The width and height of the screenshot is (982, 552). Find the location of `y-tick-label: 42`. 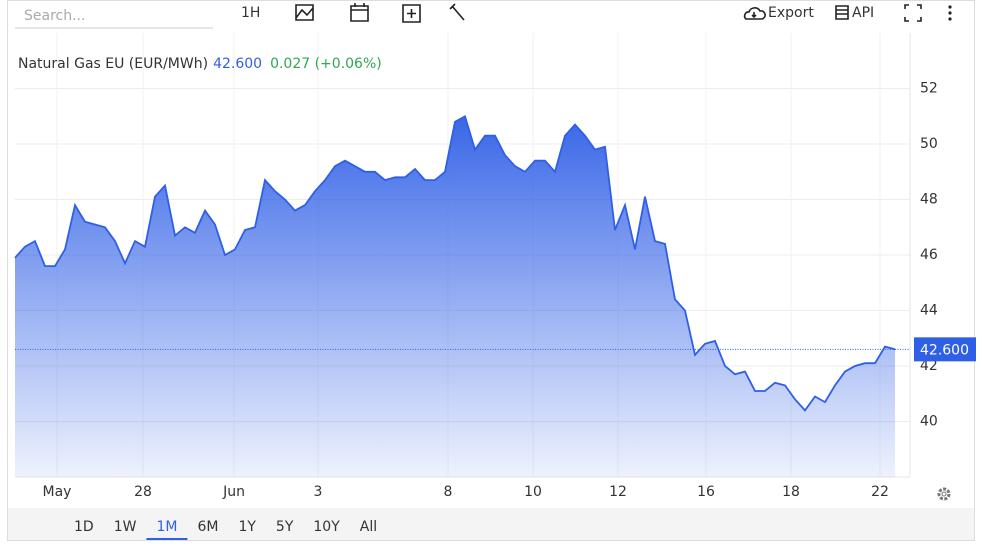

y-tick-label: 42 is located at coordinates (929, 366).